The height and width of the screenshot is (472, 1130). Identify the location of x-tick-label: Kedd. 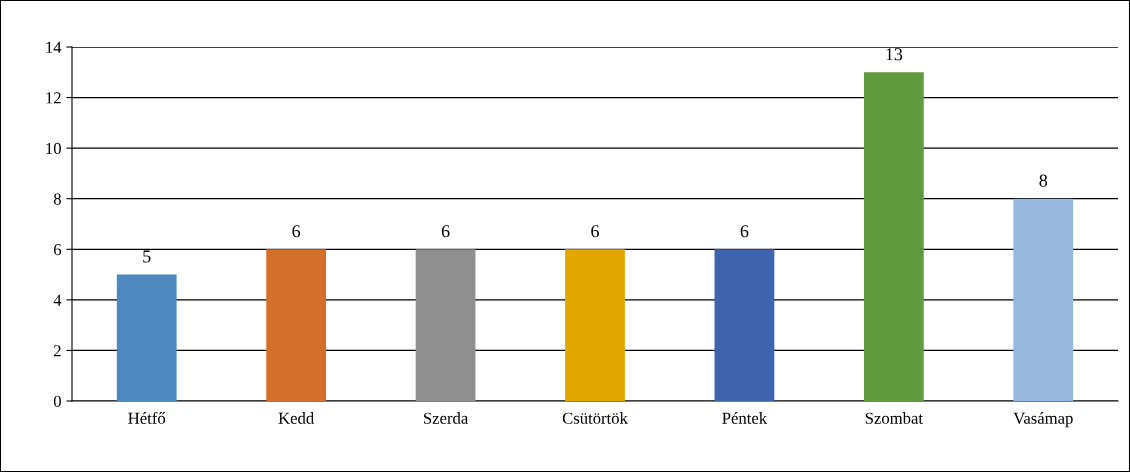
(296, 418).